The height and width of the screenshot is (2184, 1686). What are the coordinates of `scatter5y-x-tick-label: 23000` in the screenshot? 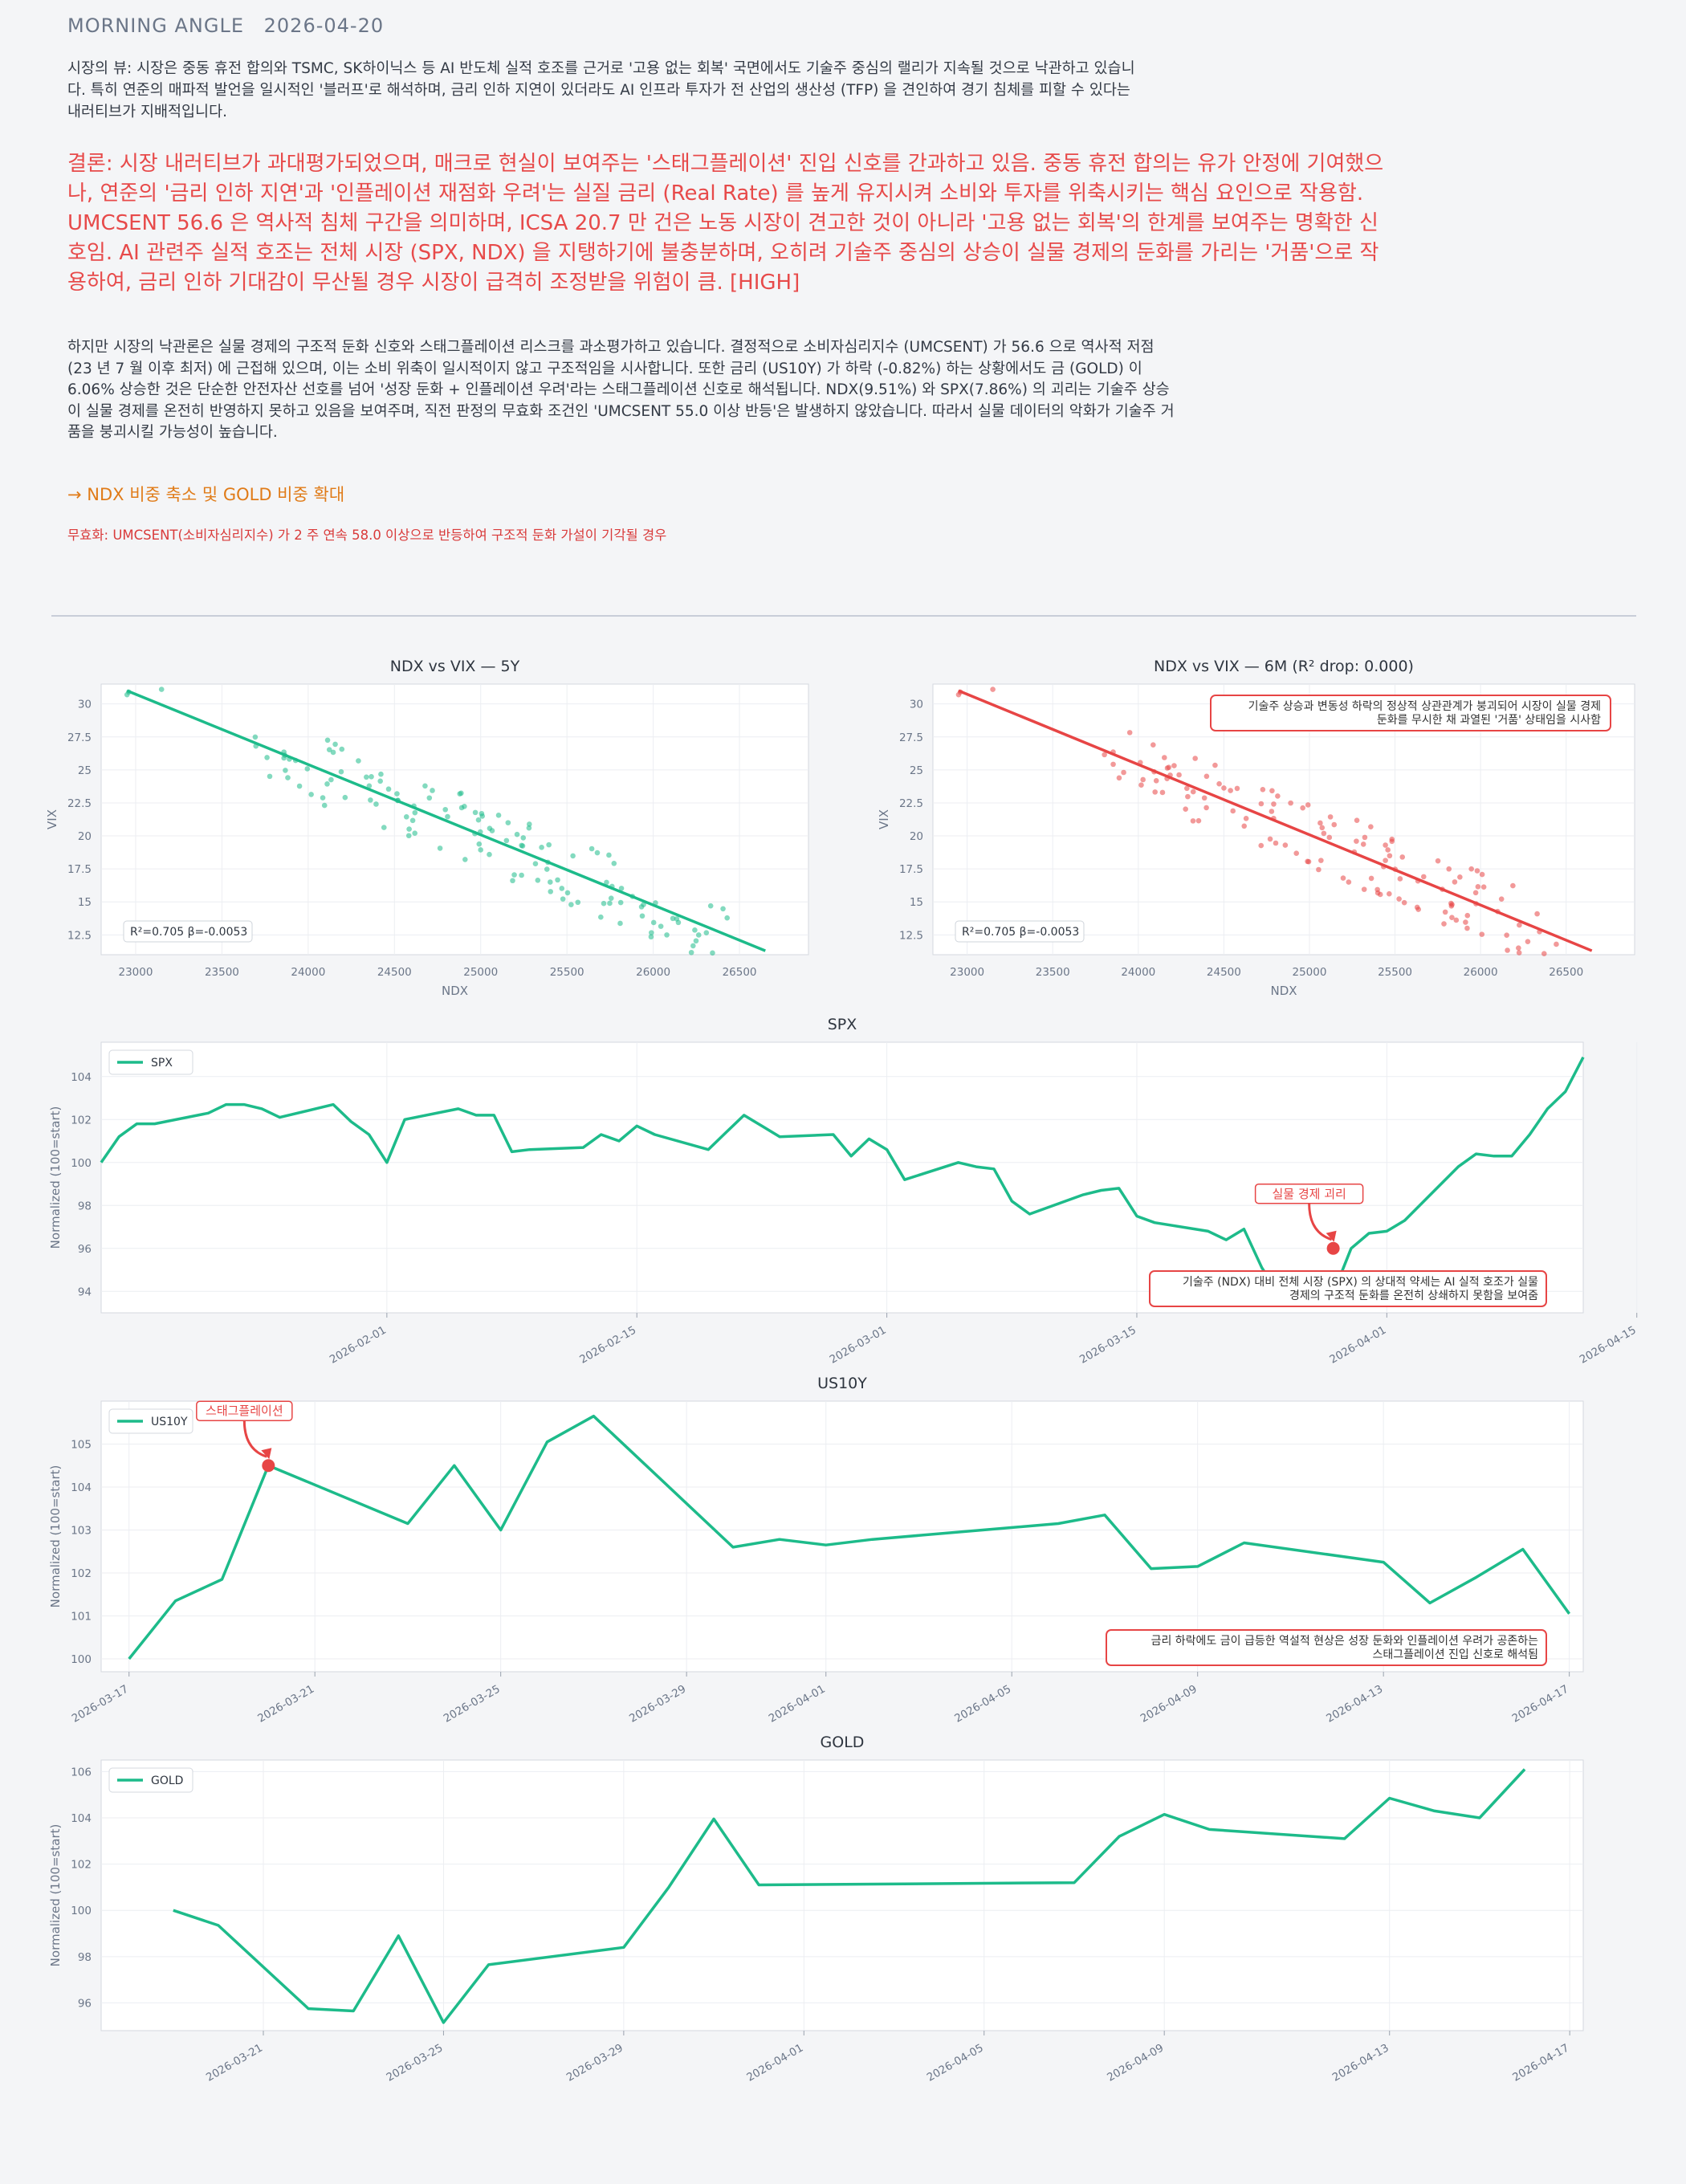 It's located at (135, 972).